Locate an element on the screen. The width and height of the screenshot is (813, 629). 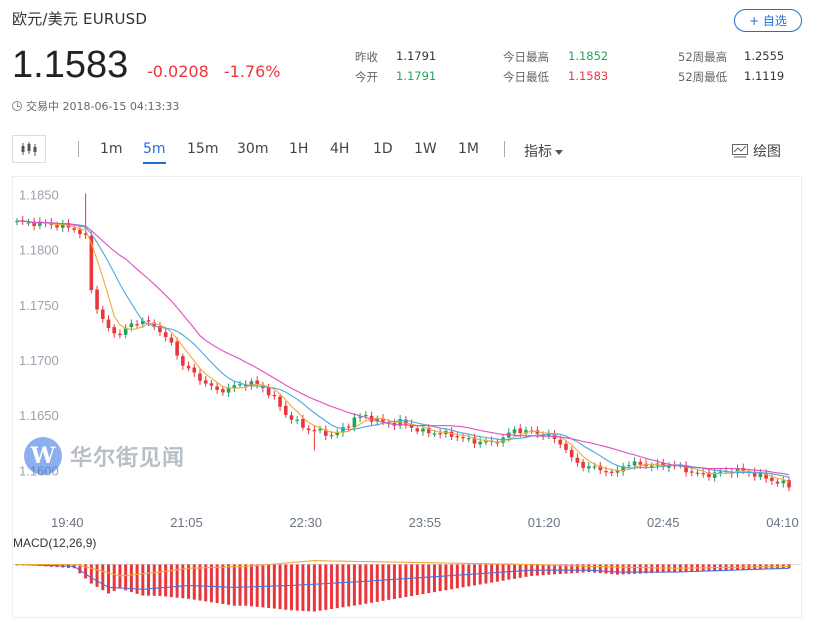
macd-label: MACD(12,26,9) is located at coordinates (54, 543).